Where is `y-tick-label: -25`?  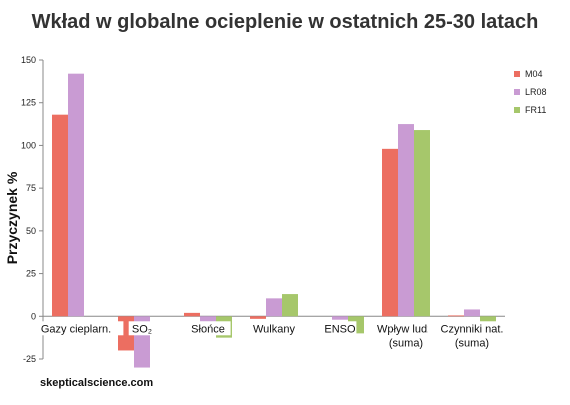 y-tick-label: -25 is located at coordinates (29, 359).